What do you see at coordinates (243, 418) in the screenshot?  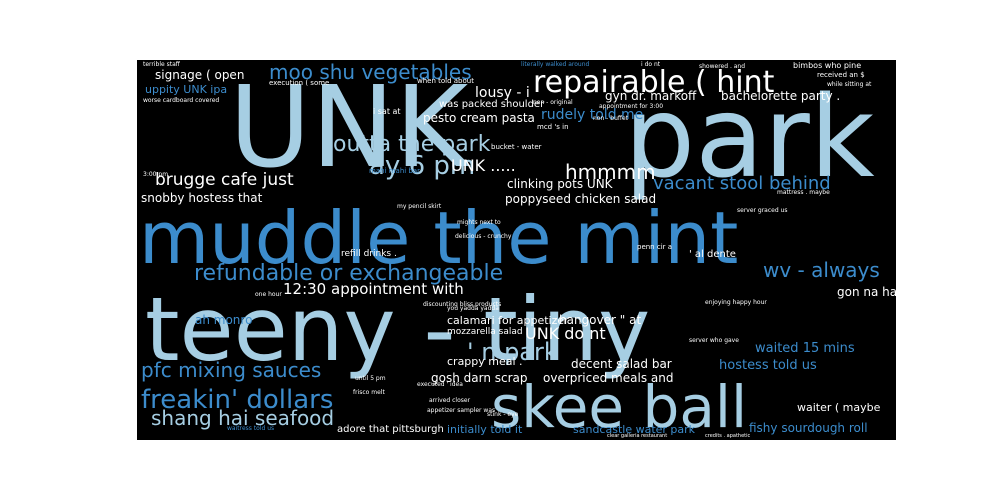 I see `word-shang-hai: shang hai seafood` at bounding box center [243, 418].